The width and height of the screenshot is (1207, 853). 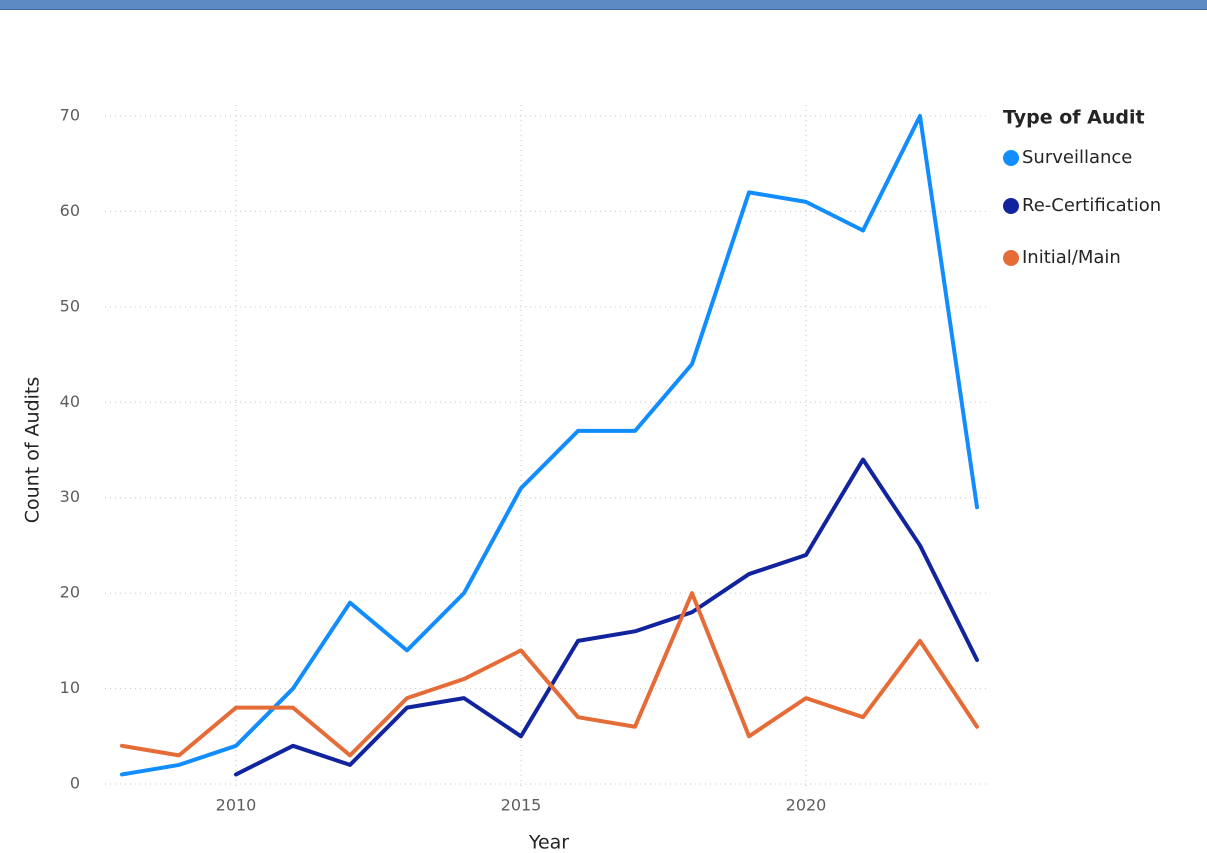 I want to click on series-line, so click(x=549, y=674).